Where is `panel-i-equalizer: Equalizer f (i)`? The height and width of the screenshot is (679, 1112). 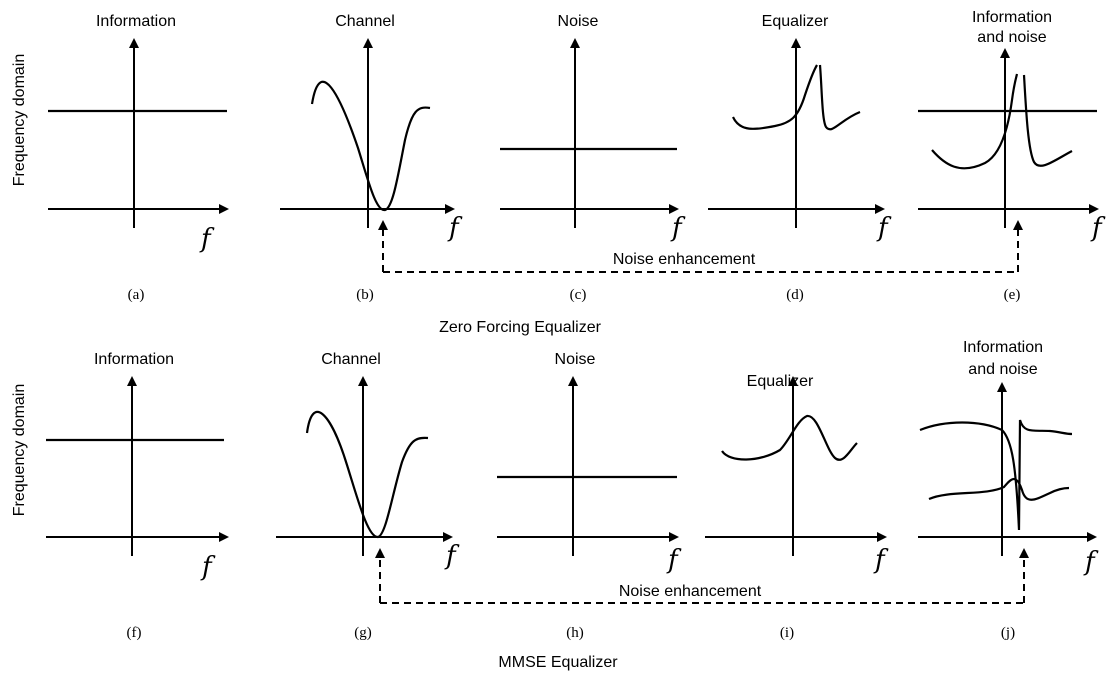
panel-i-equalizer: Equalizer f (i) is located at coordinates (797, 507).